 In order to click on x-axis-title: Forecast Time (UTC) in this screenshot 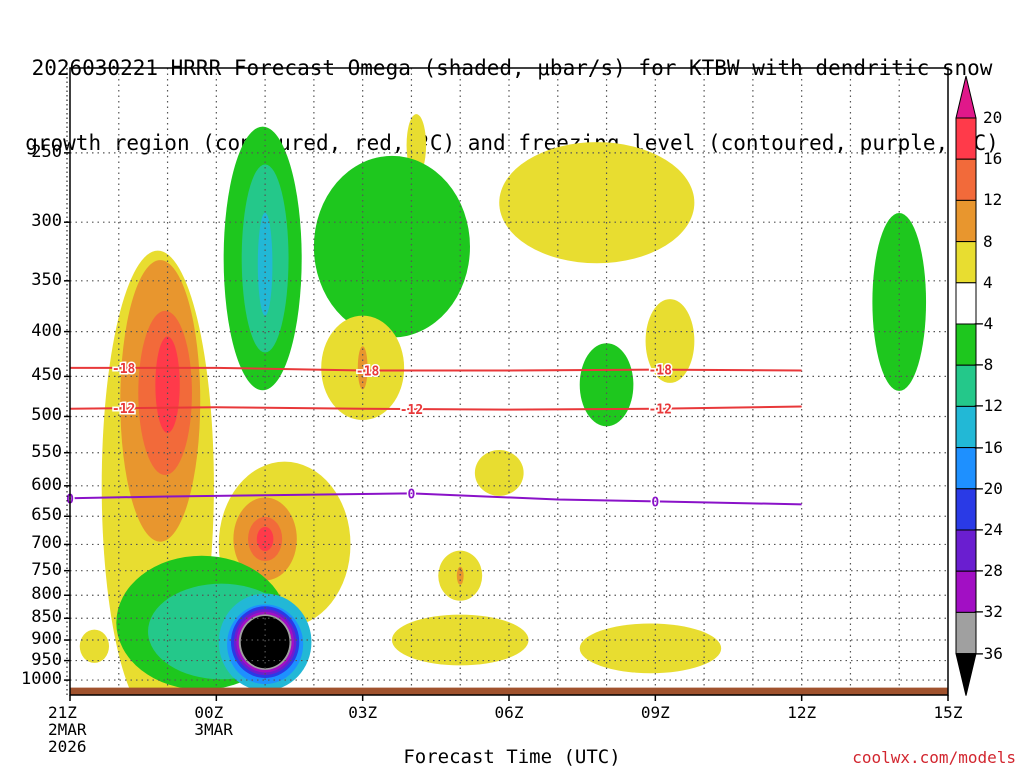, I will do `click(512, 757)`.